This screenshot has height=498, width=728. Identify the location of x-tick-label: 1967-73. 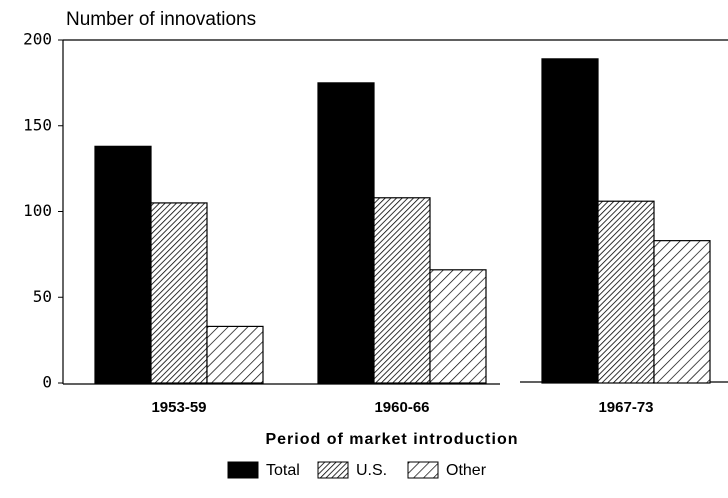
(625, 407).